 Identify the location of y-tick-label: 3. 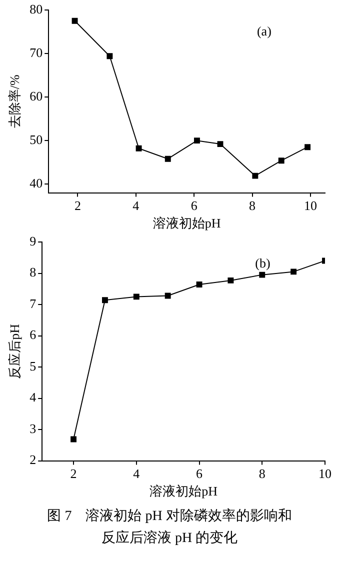
(33, 428).